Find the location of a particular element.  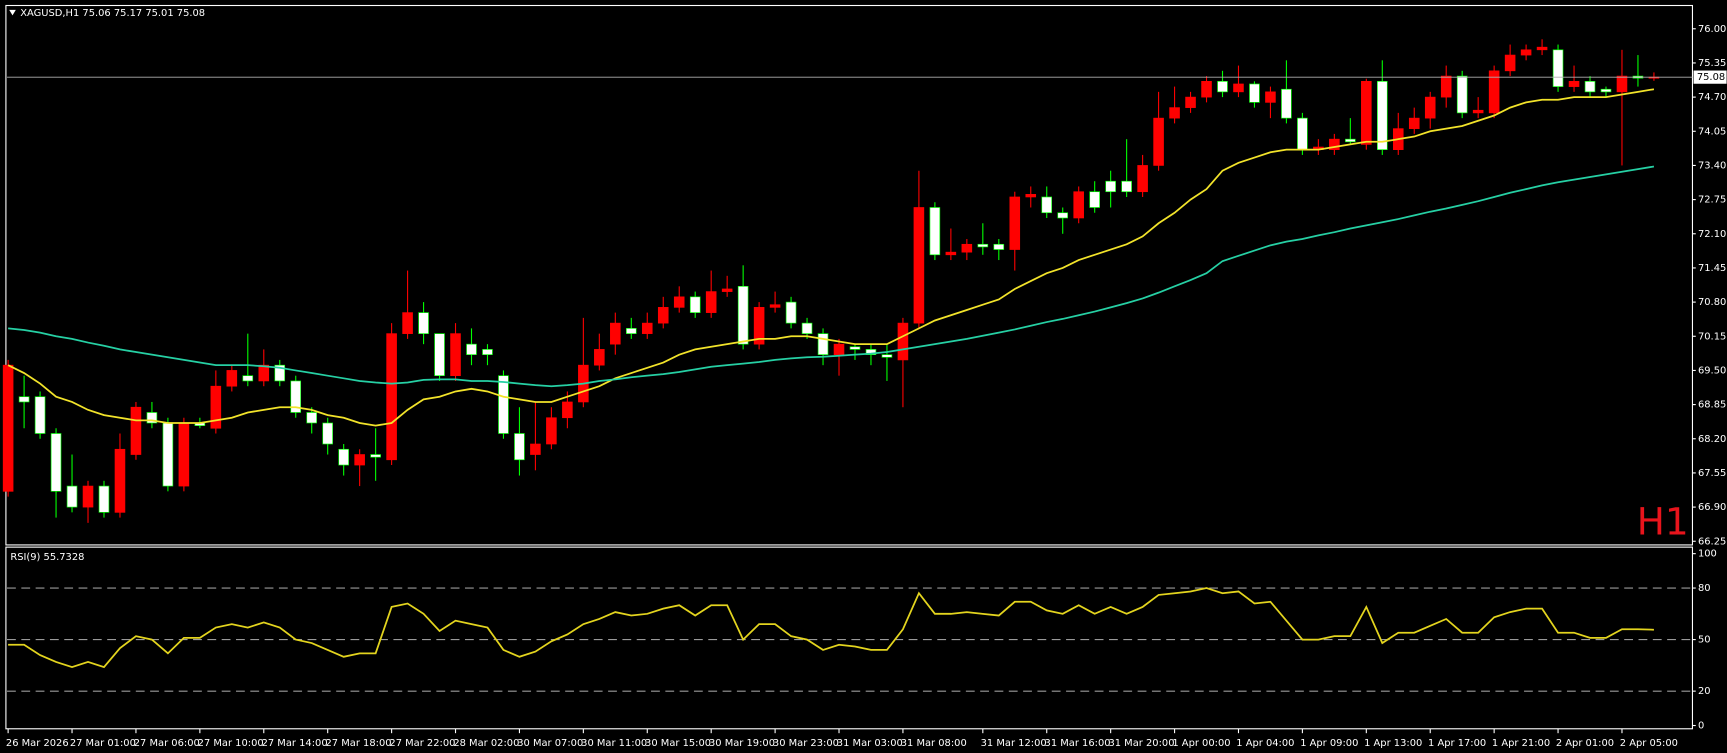

rsi-line is located at coordinates (831, 628).